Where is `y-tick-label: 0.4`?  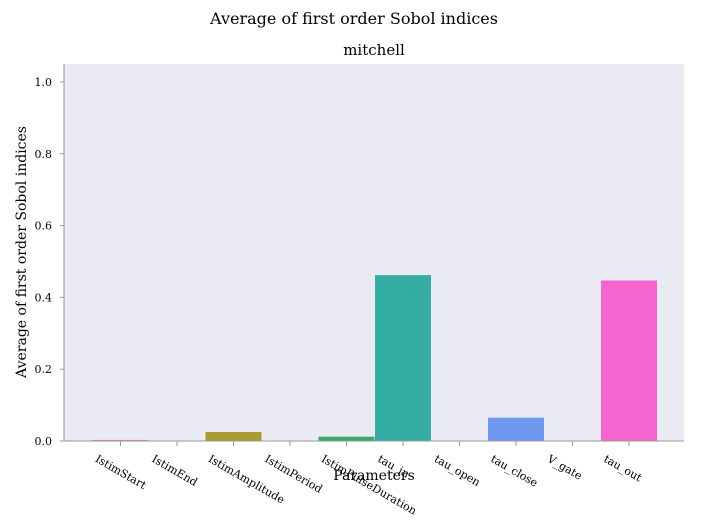
y-tick-label: 0.4 is located at coordinates (44, 297).